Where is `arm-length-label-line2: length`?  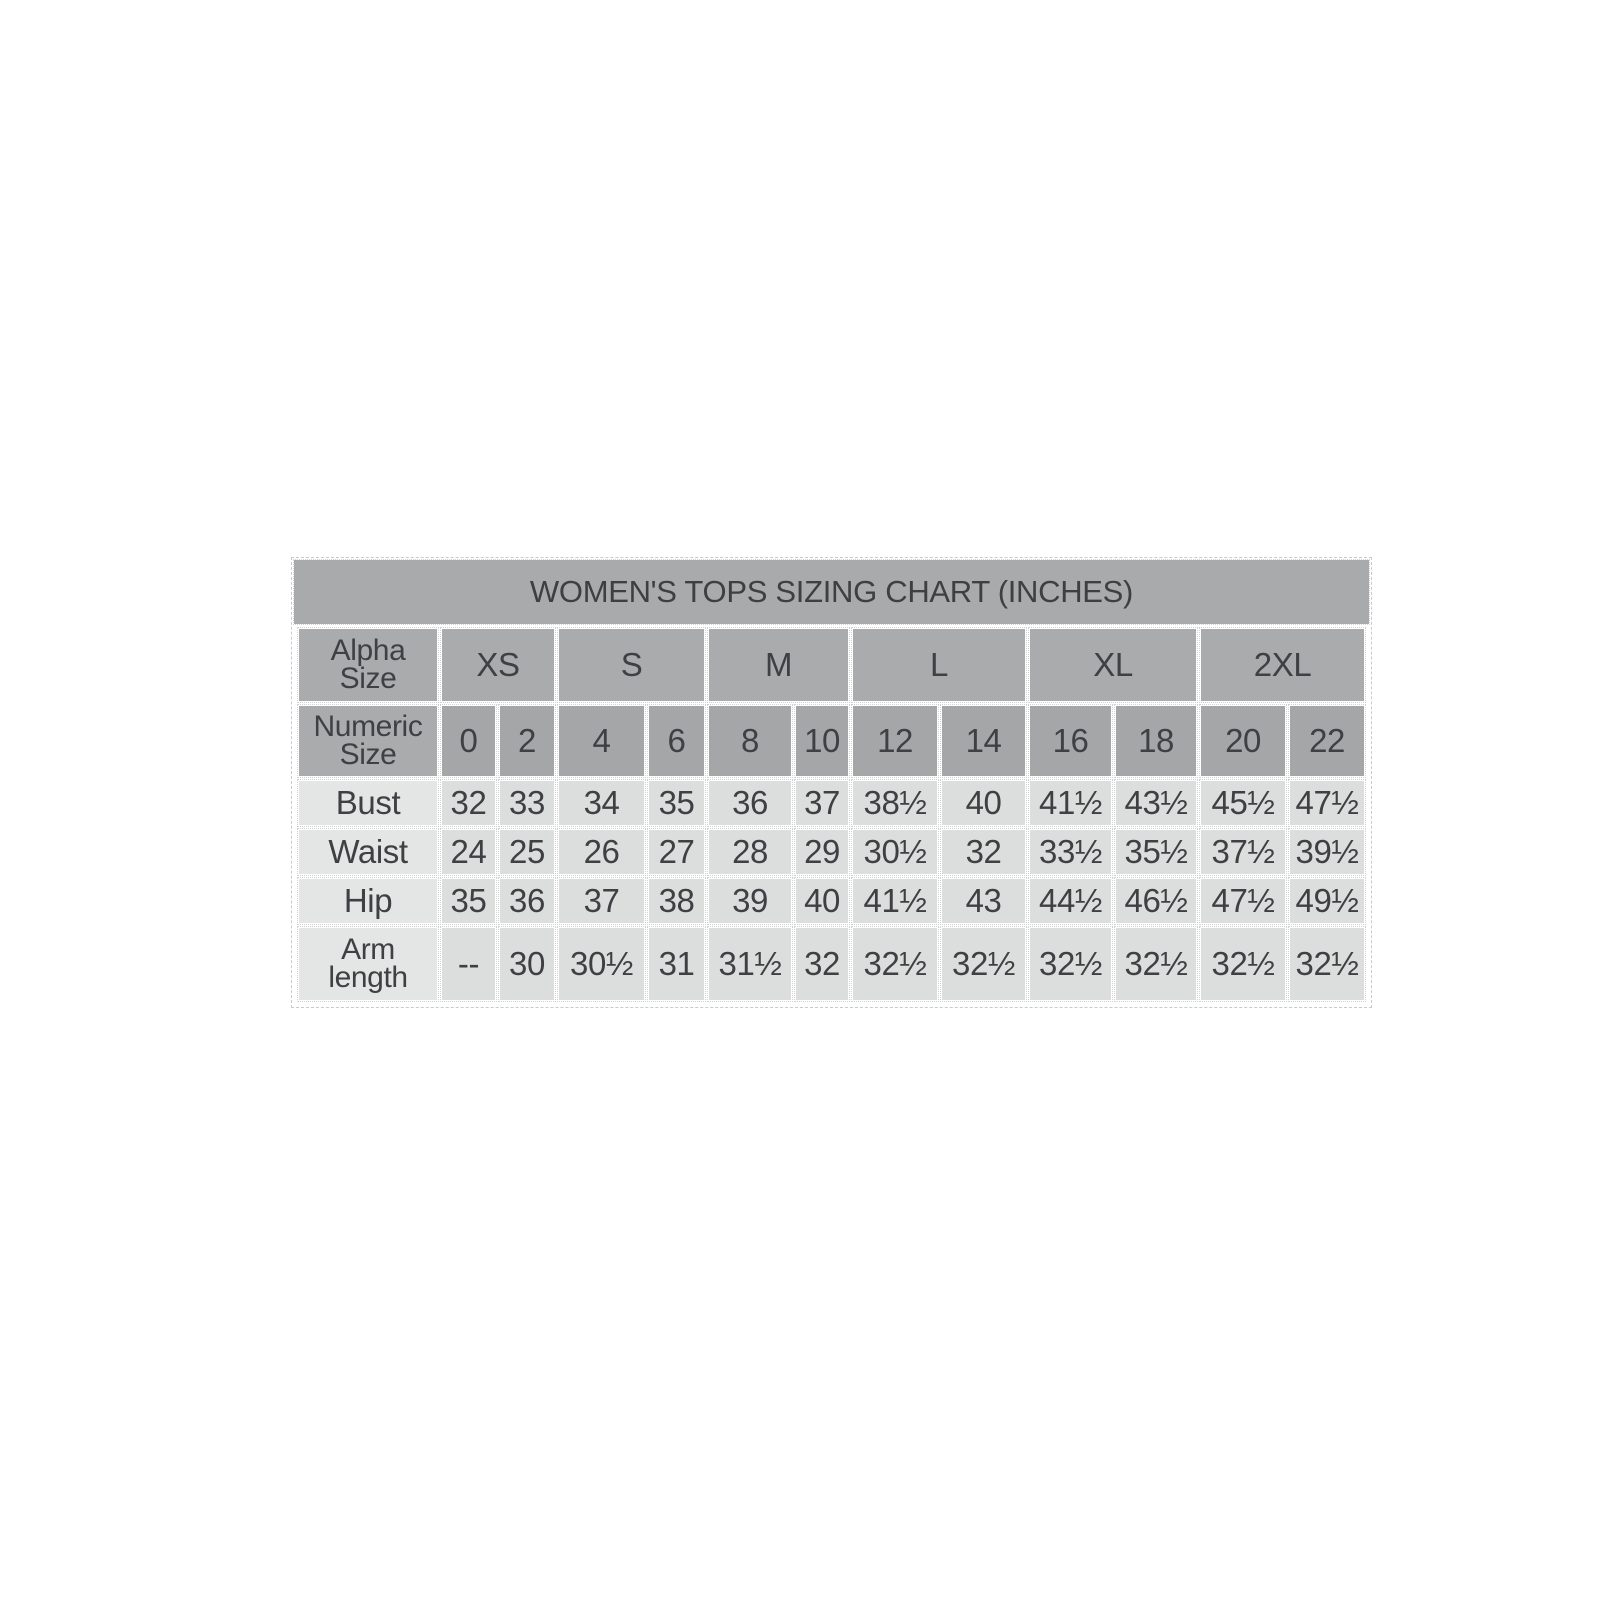 arm-length-label-line2: length is located at coordinates (368, 977).